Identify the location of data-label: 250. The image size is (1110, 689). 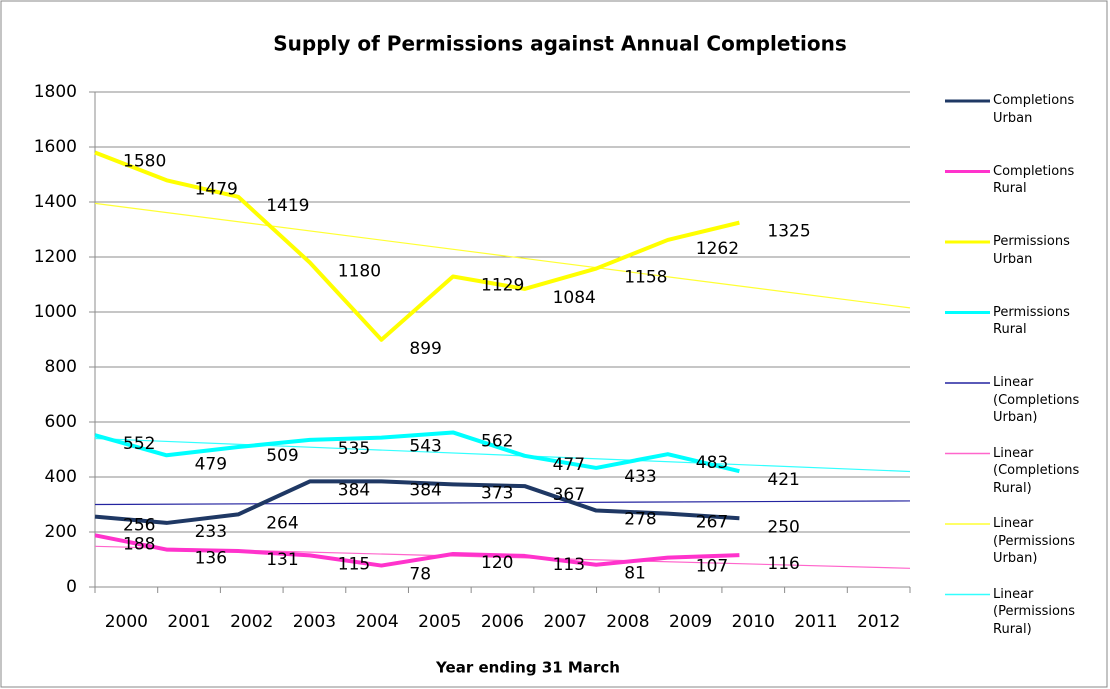
(783, 527).